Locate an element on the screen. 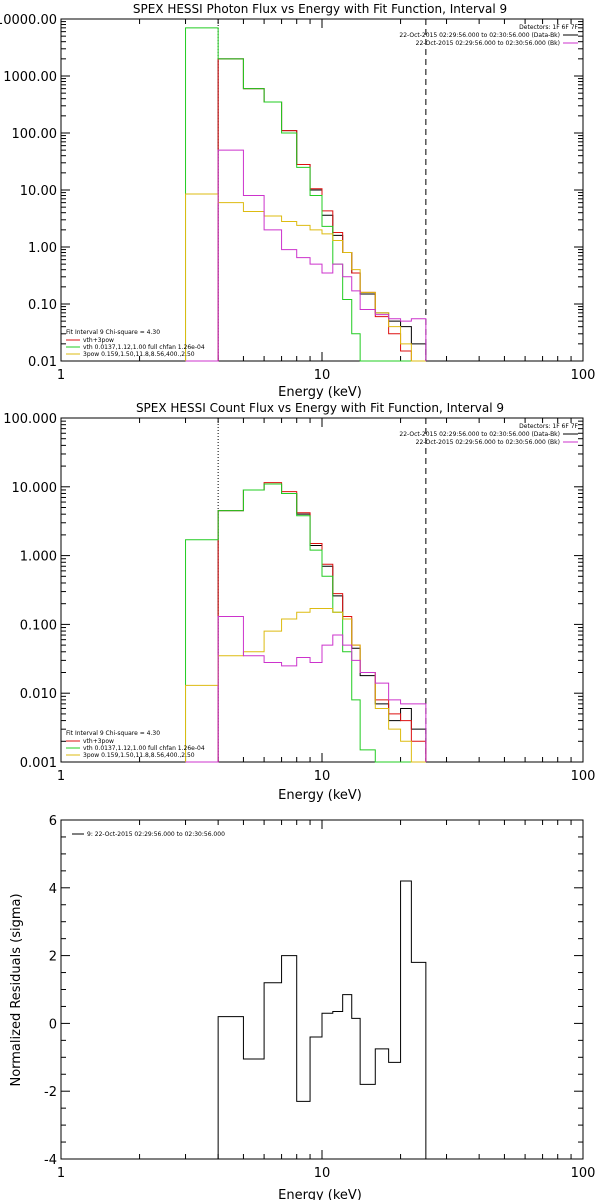  residuals-ytick-label: -2 is located at coordinates (50, 1092).